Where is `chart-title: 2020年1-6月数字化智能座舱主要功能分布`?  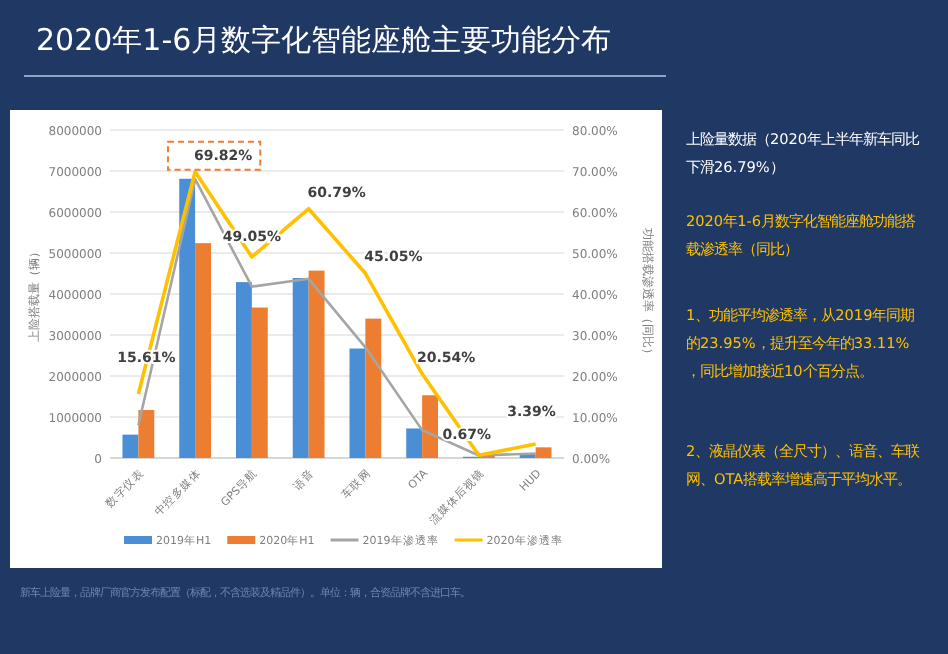
chart-title: 2020年1-6月数字化智能座舱主要功能分布 is located at coordinates (324, 40).